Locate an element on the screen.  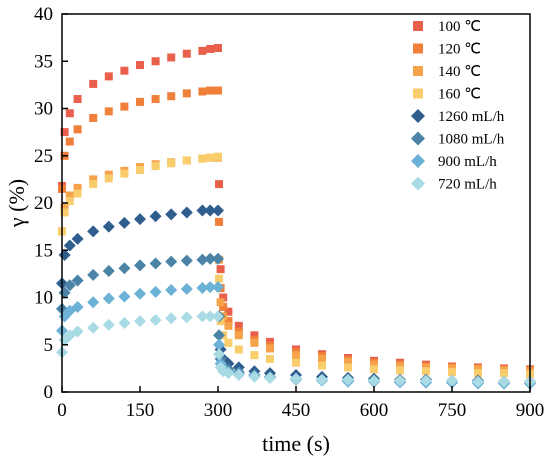
legend-item: 900 mL/h is located at coordinates (454, 162).